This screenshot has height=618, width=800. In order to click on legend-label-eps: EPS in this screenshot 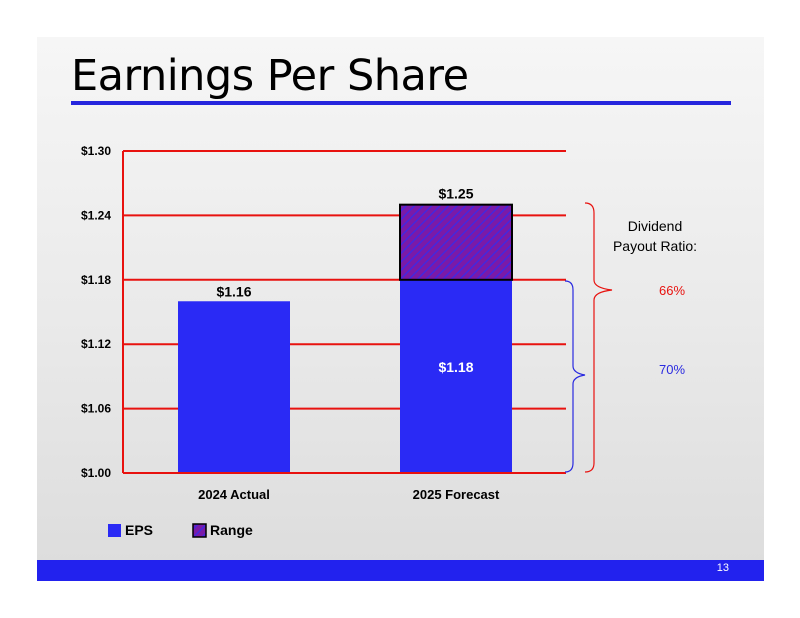, I will do `click(139, 530)`.